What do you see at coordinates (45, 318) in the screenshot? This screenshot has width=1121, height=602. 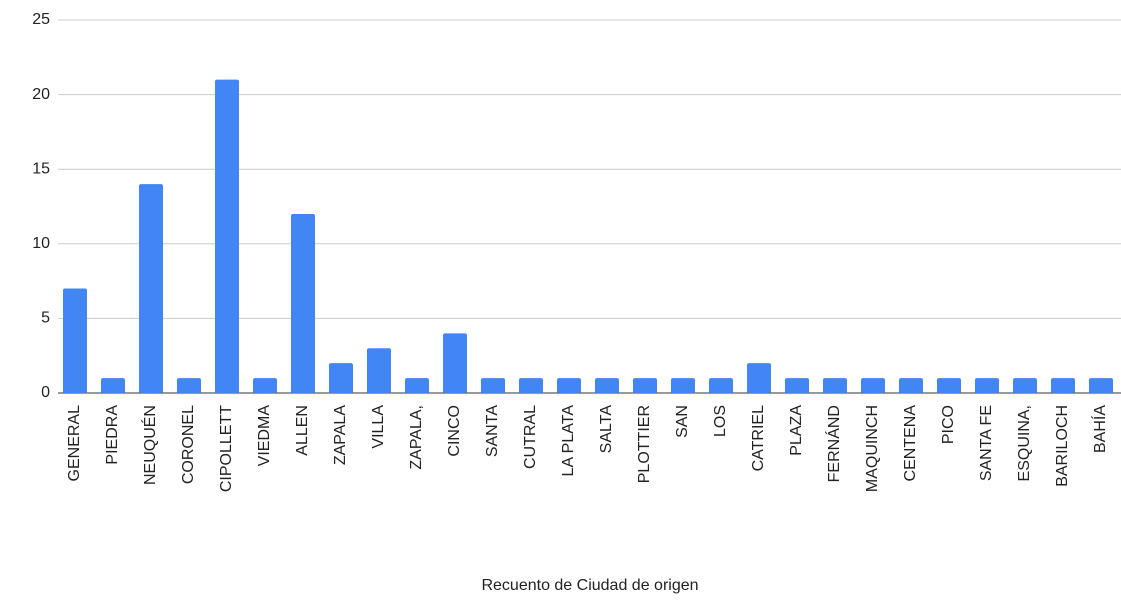 I see `y-tick-label: 5` at bounding box center [45, 318].